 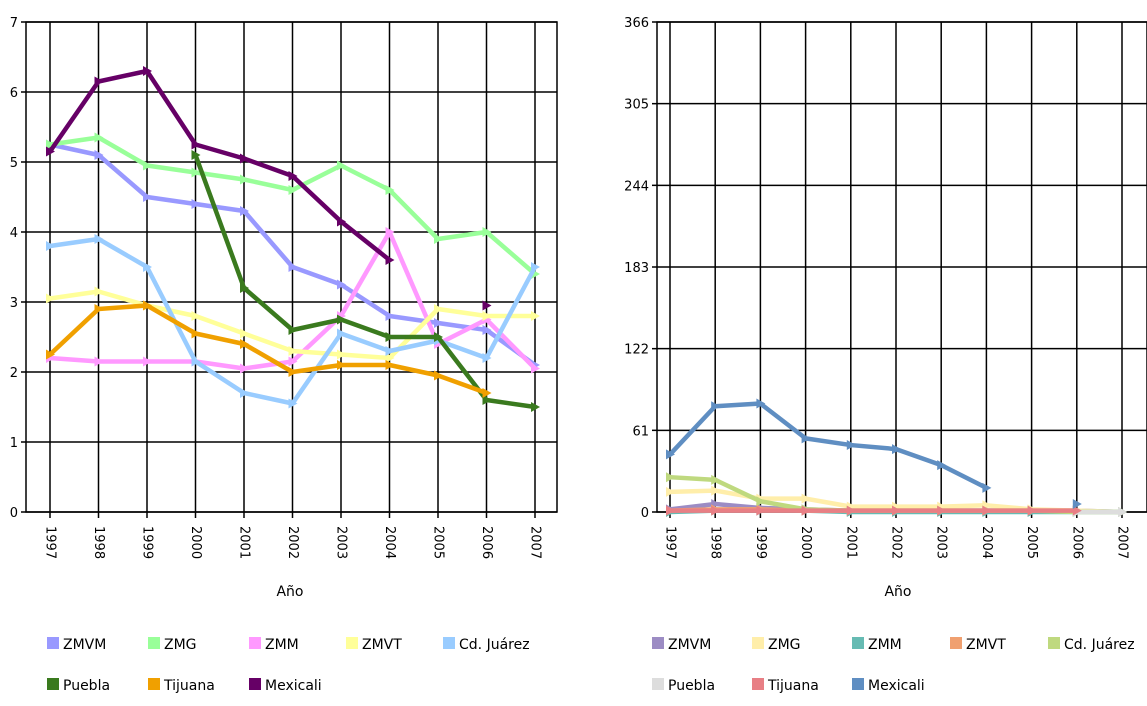 I want to click on y-tick-label: 4, so click(x=14, y=233).